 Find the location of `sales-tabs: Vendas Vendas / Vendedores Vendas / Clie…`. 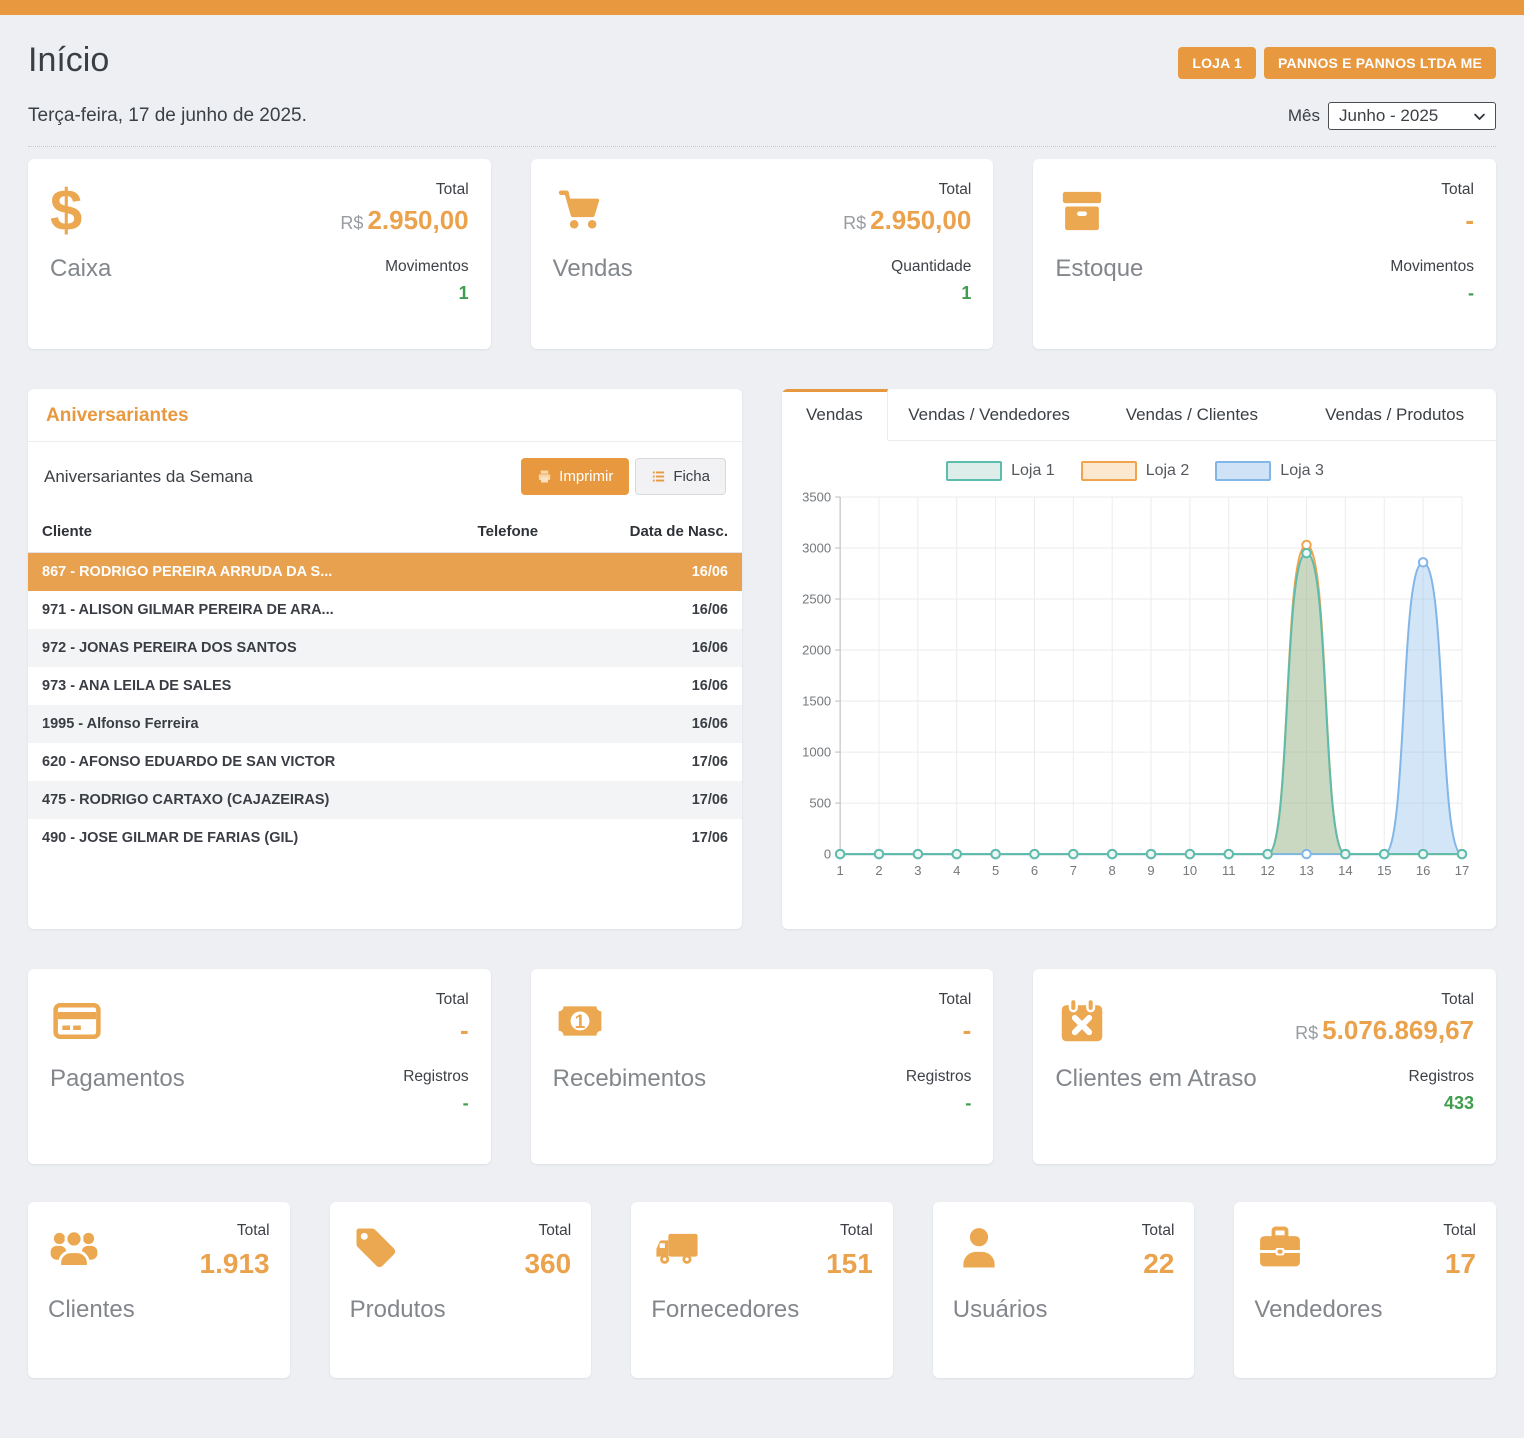

sales-tabs: Vendas Vendas / Vendedores Vendas / Clie… is located at coordinates (1139, 415).